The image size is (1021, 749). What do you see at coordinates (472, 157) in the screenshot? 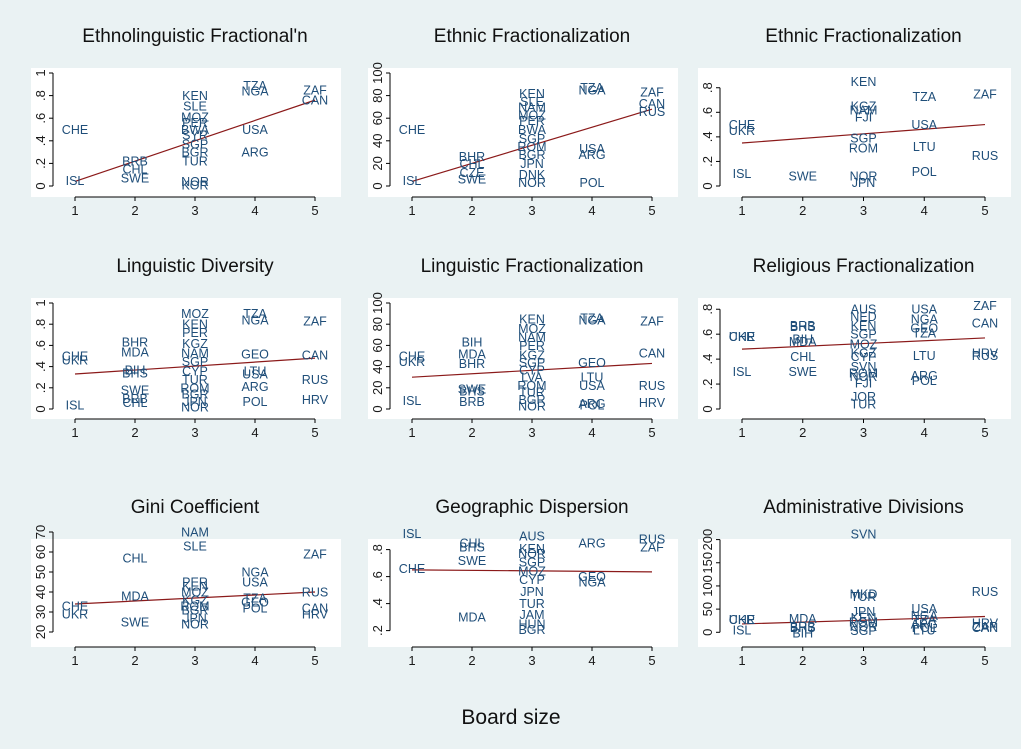
I see `point-label: BHR` at bounding box center [472, 157].